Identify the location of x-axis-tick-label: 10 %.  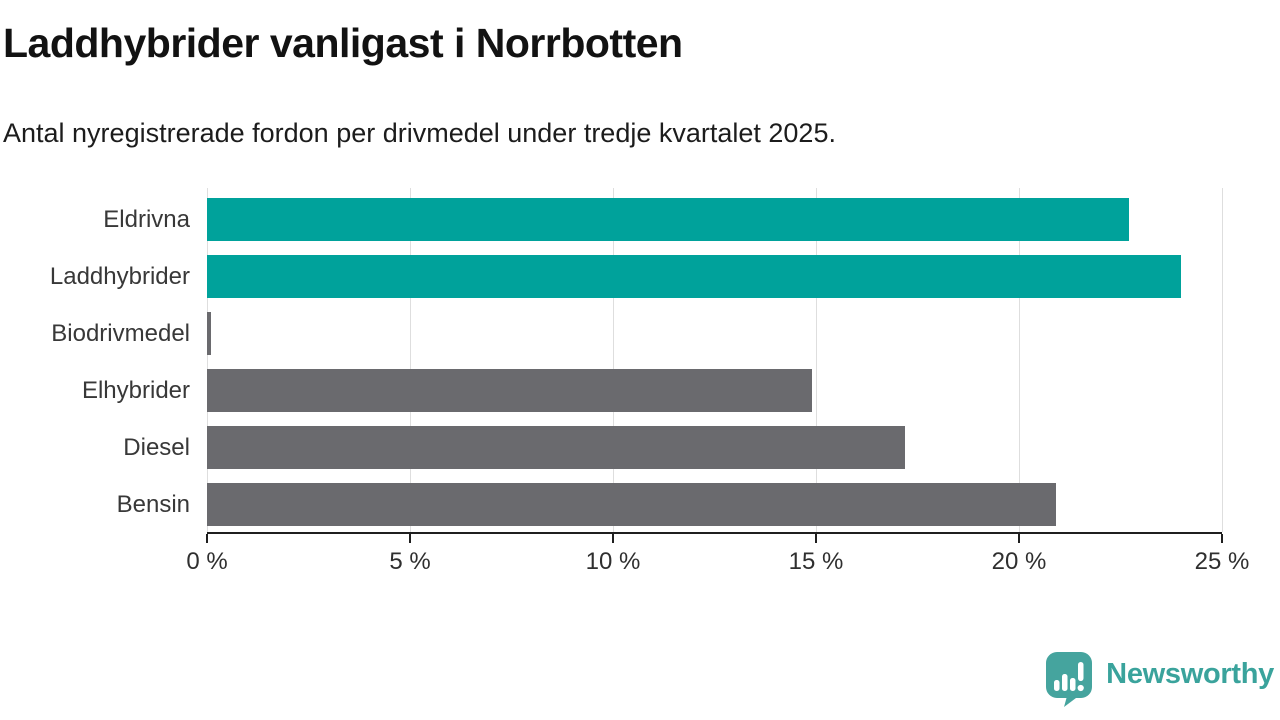
(613, 561).